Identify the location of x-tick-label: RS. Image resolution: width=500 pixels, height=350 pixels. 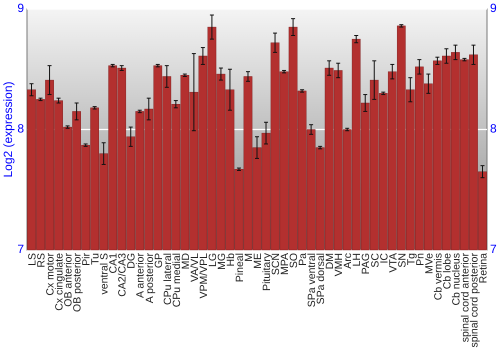
(42, 260).